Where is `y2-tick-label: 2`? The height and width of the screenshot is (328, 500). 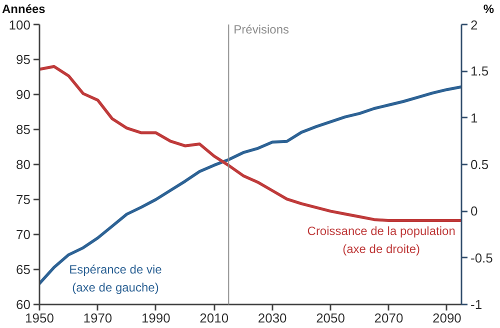 y2-tick-label: 2 is located at coordinates (474, 25).